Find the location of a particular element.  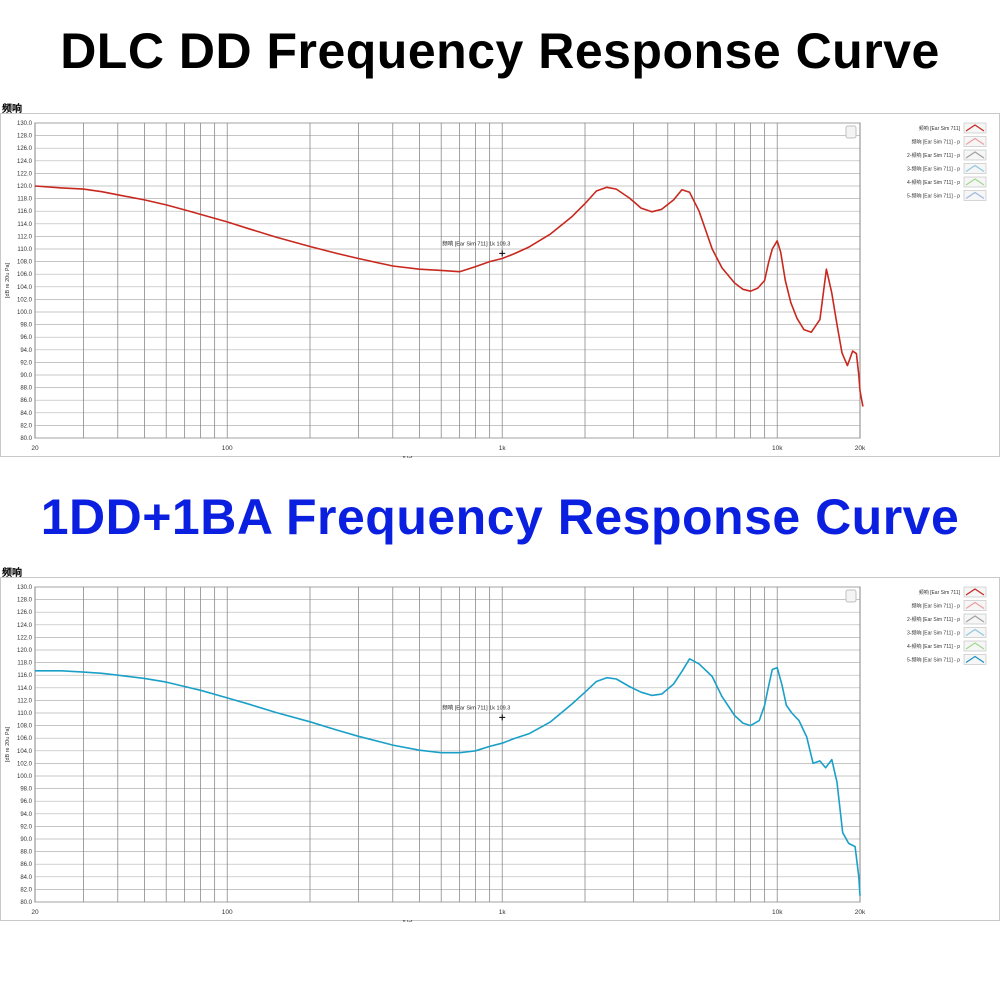

y-tick-label: 112.0 is located at coordinates (24, 701).